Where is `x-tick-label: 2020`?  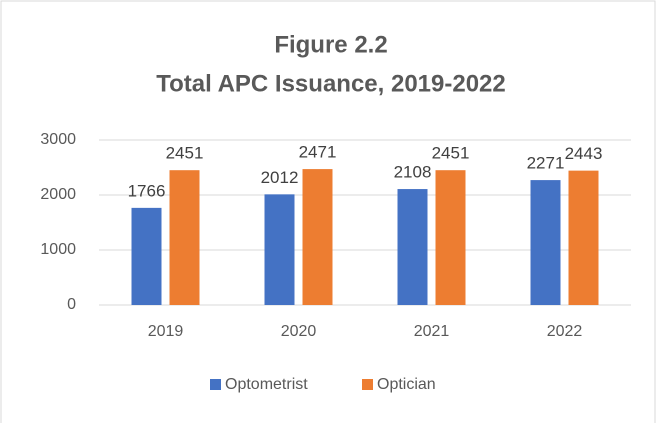 x-tick-label: 2020 is located at coordinates (299, 331).